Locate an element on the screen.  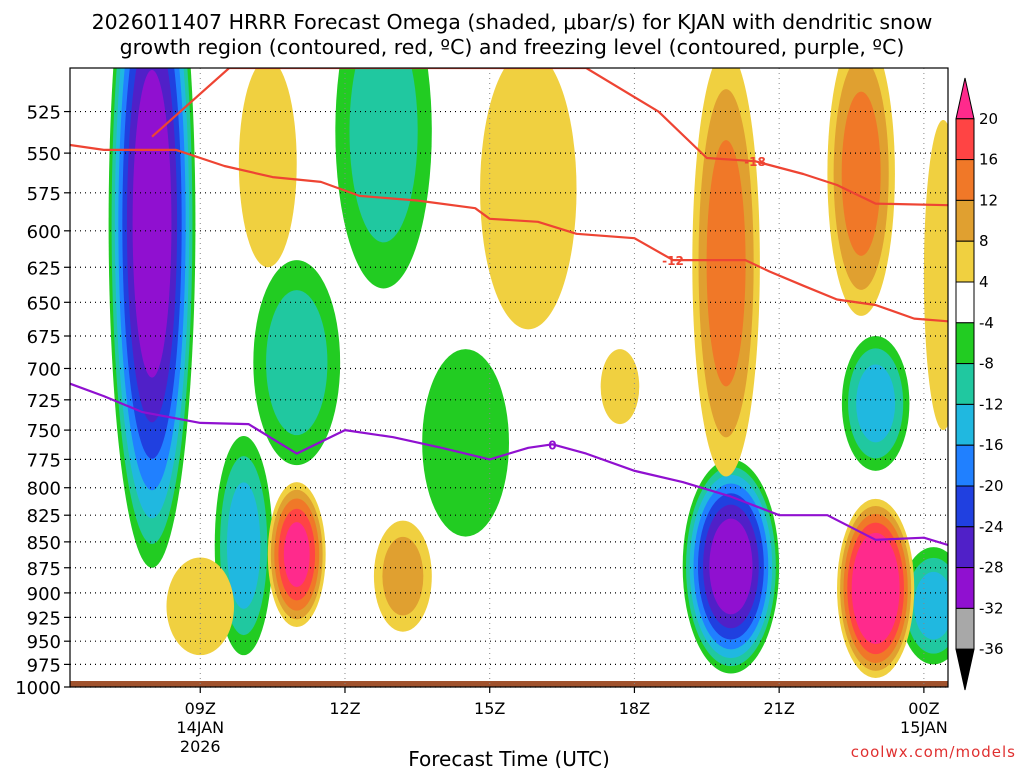
x-tick-label-18Z: 18Z is located at coordinates (634, 708).